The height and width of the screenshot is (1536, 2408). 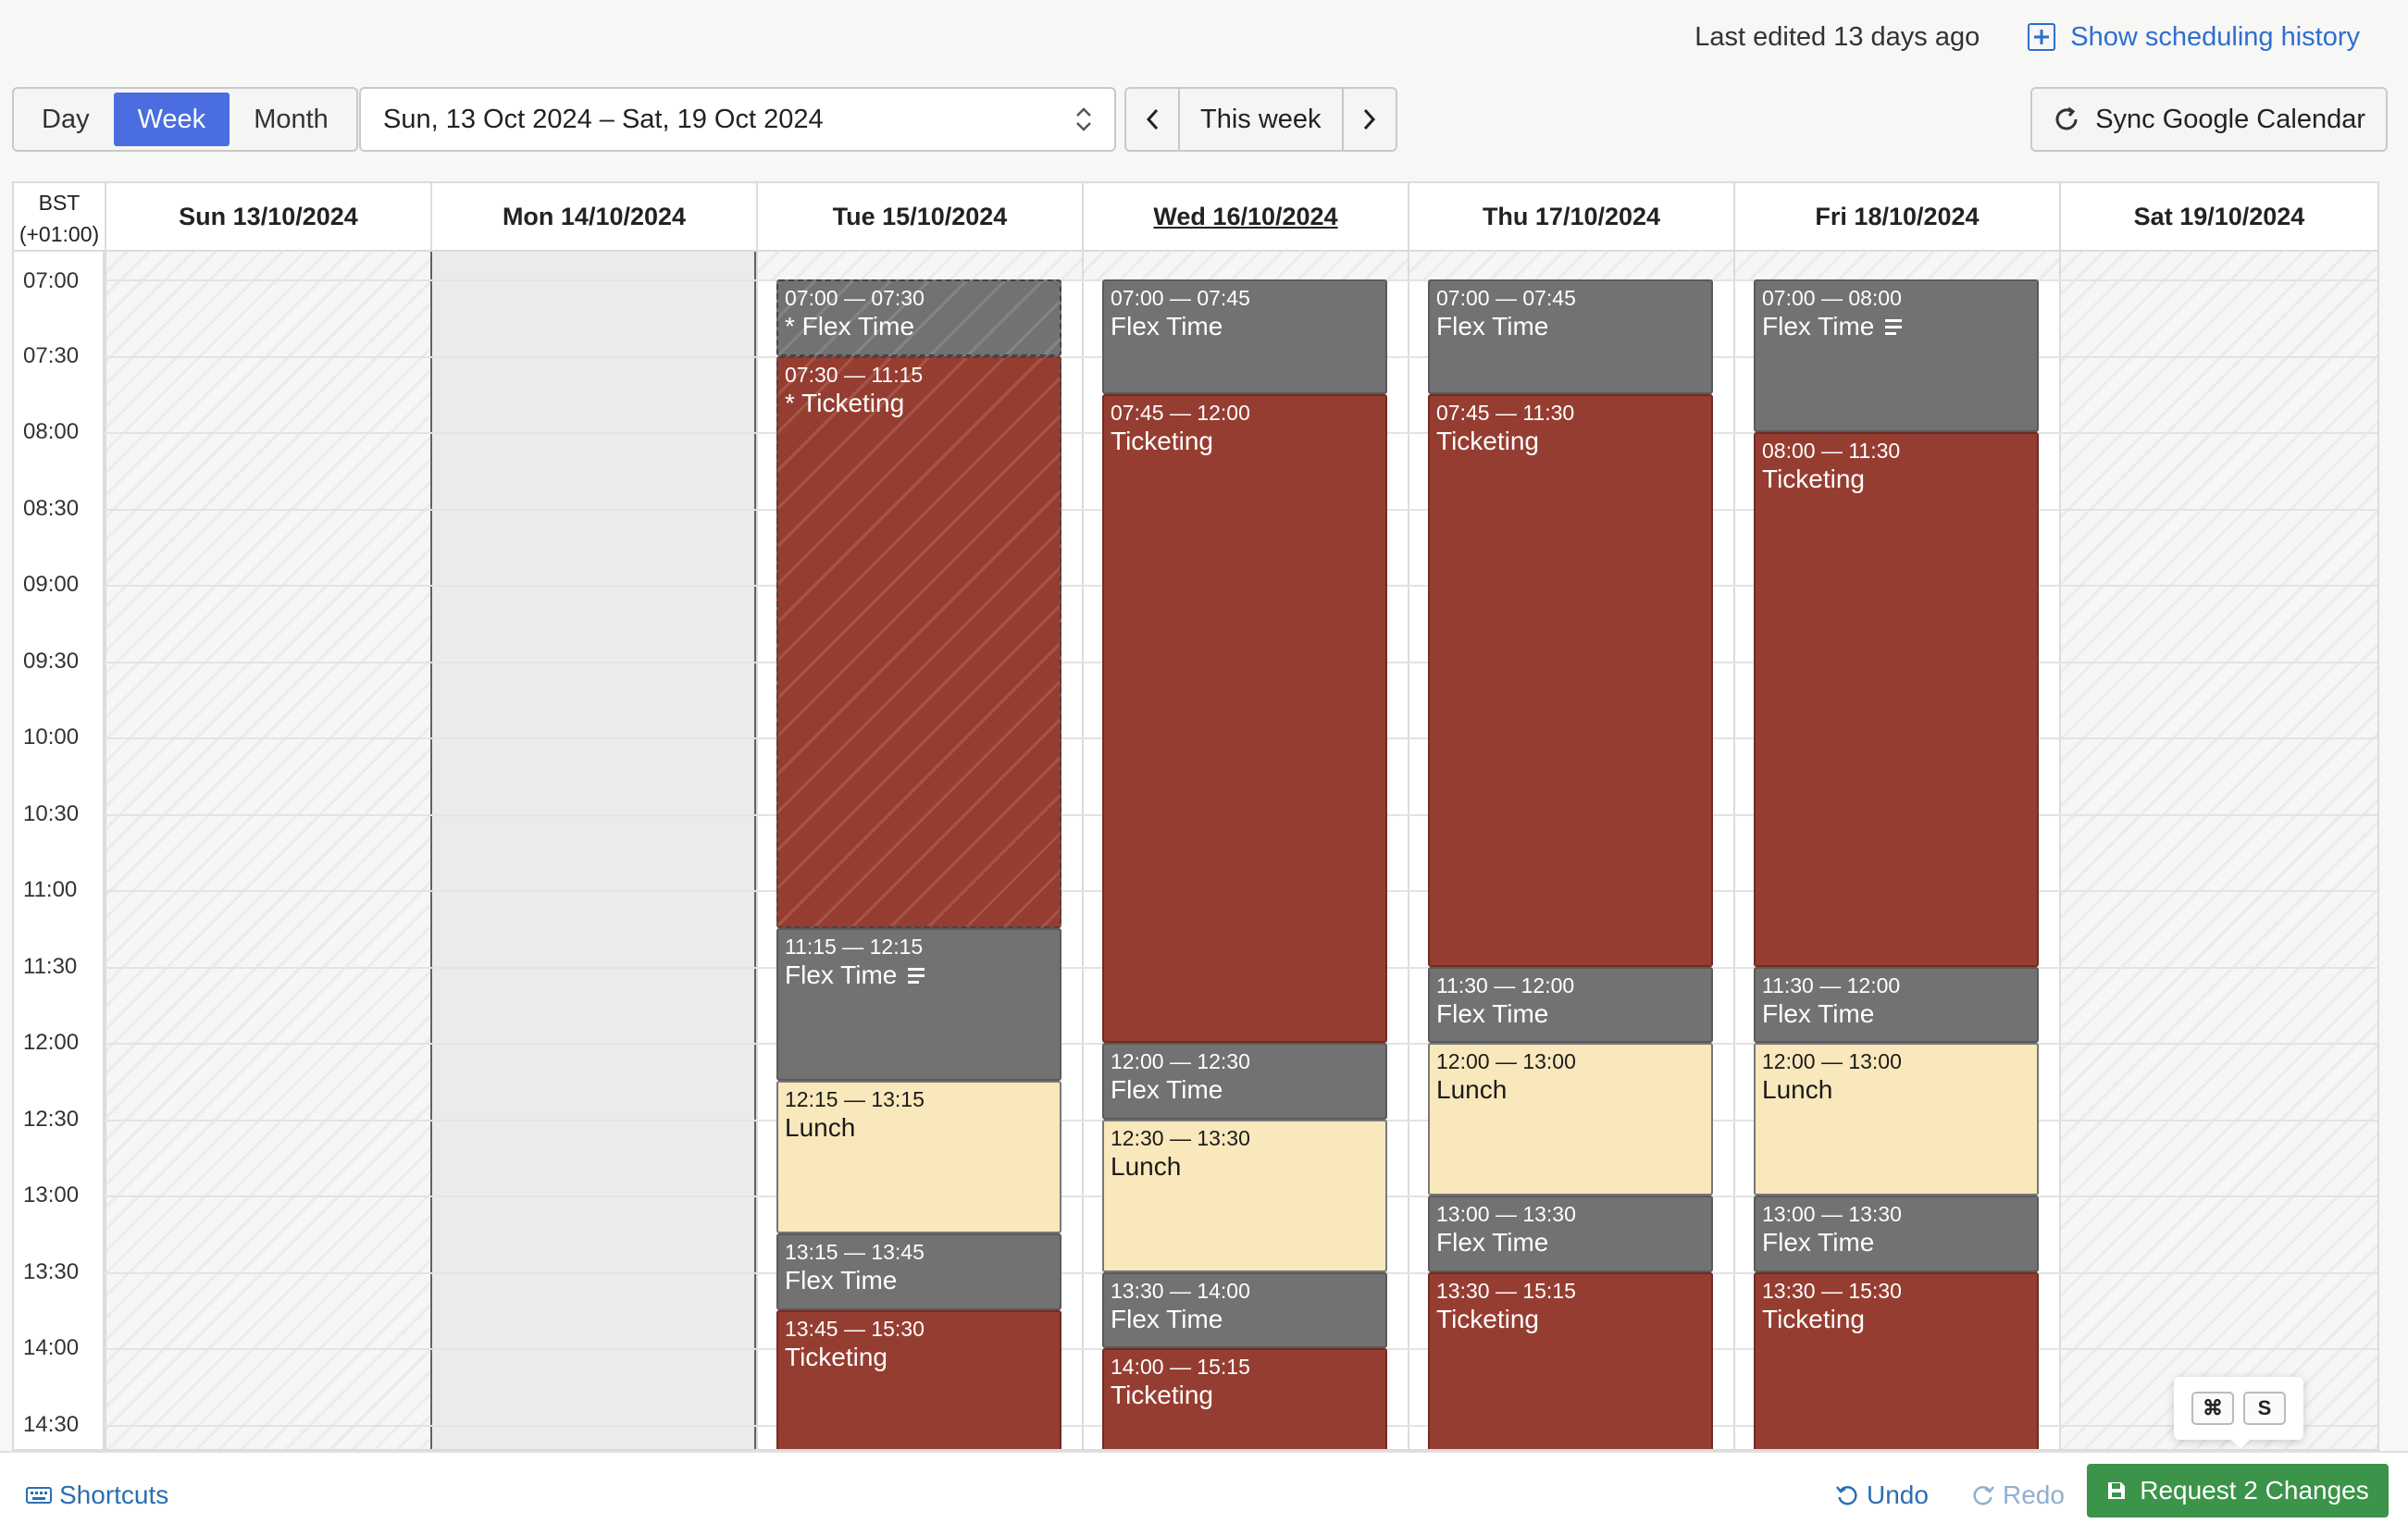 I want to click on event-time: 07:45 — 12:00, so click(x=1180, y=413).